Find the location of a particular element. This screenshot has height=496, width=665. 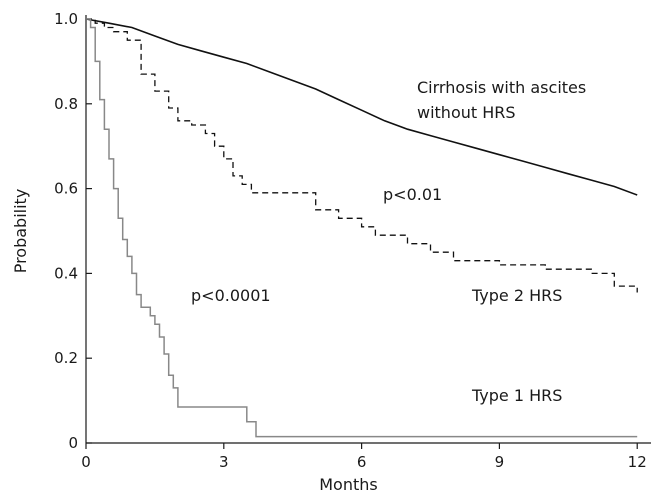

x-tick-label: 3 is located at coordinates (224, 462).